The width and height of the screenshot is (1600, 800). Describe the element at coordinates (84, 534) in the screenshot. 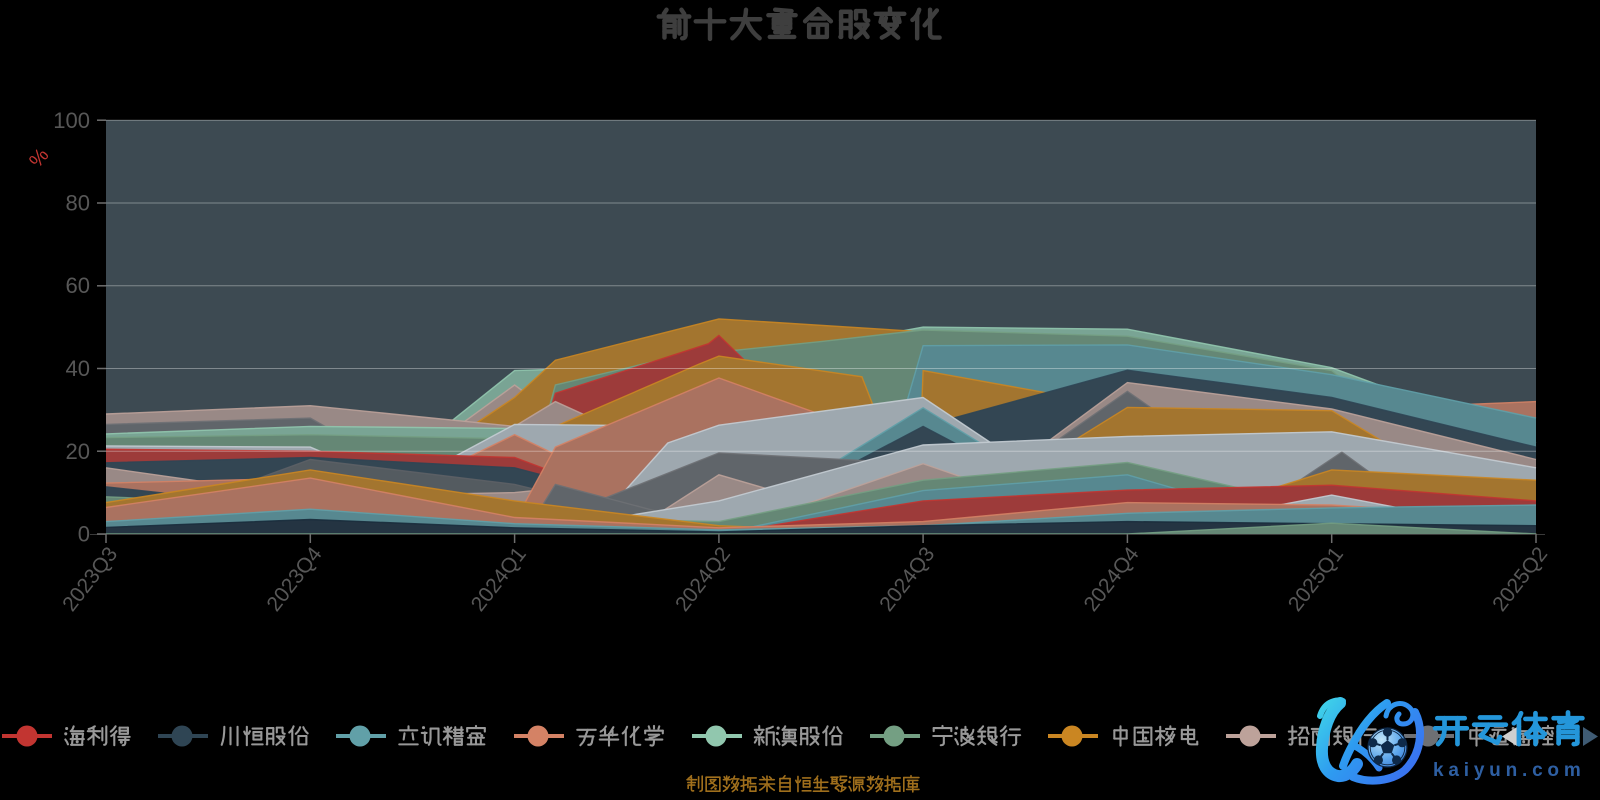

I see `svg-text: 0` at that location.